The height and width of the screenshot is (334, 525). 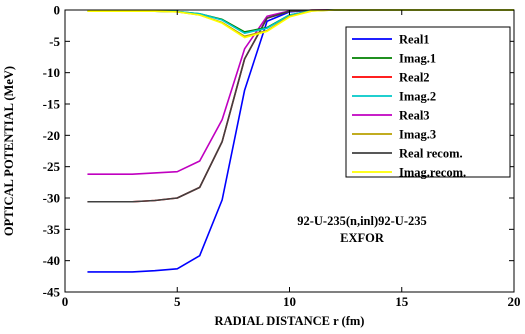 What do you see at coordinates (51, 260) in the screenshot?
I see `y-tick-label: -40` at bounding box center [51, 260].